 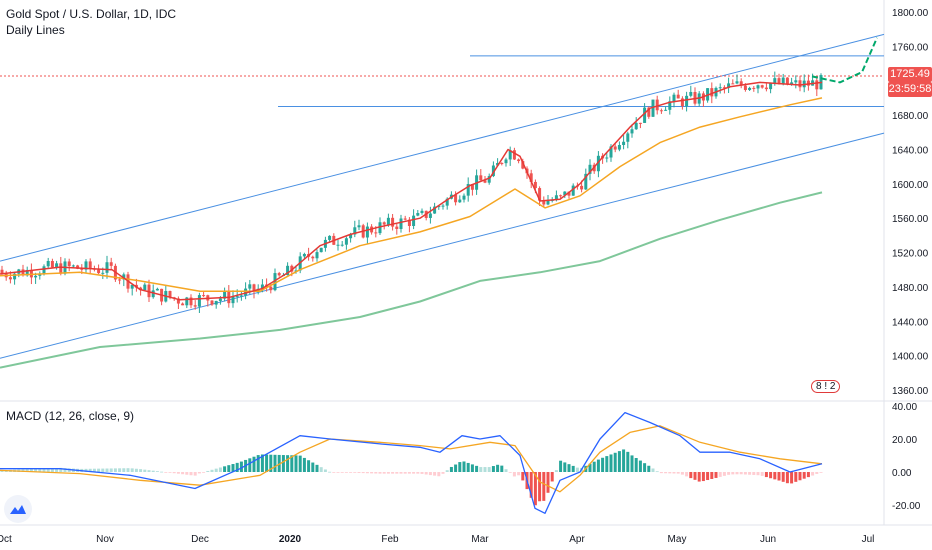 I want to click on time-axis-tick: Dec, so click(x=200, y=539).